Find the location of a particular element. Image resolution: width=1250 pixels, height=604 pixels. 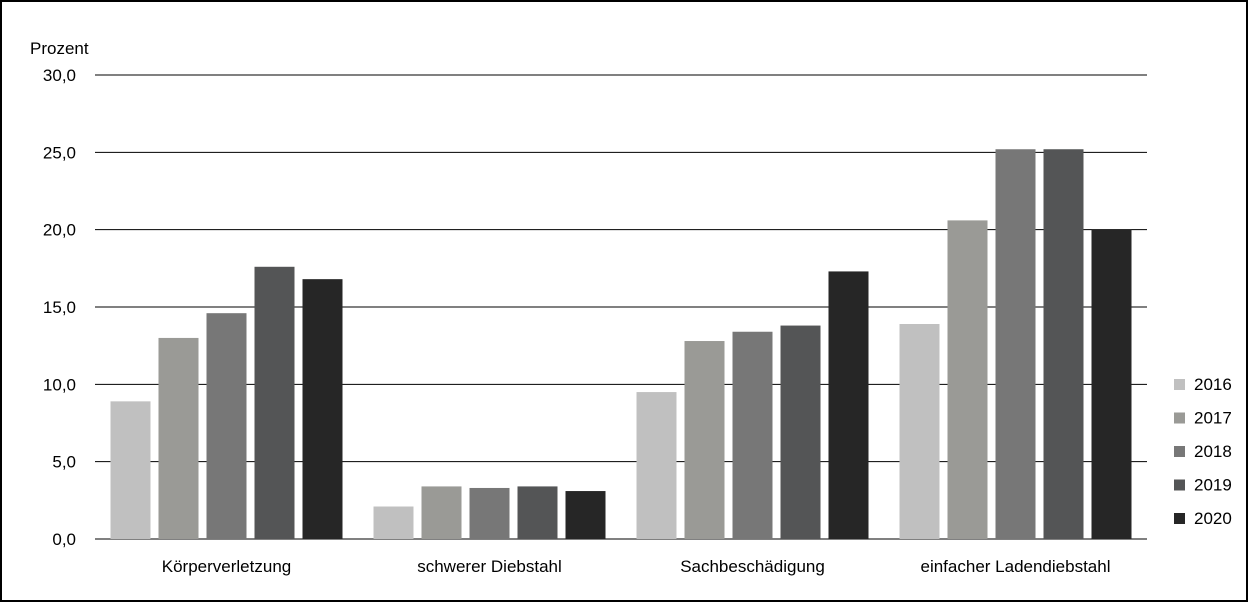

category-label: schwerer Diebstahl is located at coordinates (489, 566).